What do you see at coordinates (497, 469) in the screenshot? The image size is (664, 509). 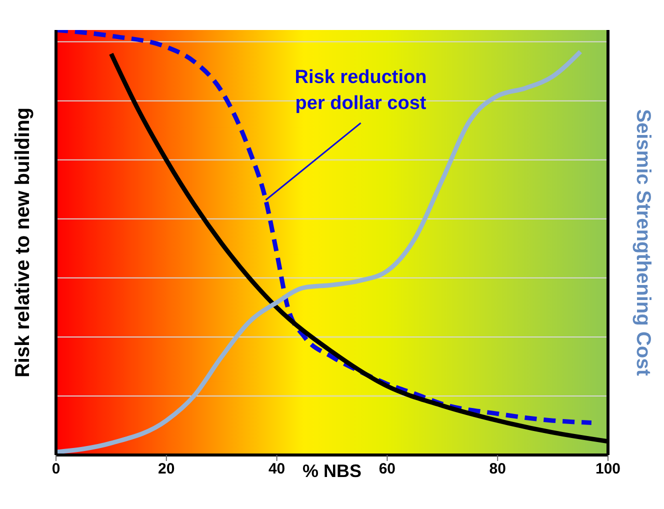 I see `x-tick-label: 80` at bounding box center [497, 469].